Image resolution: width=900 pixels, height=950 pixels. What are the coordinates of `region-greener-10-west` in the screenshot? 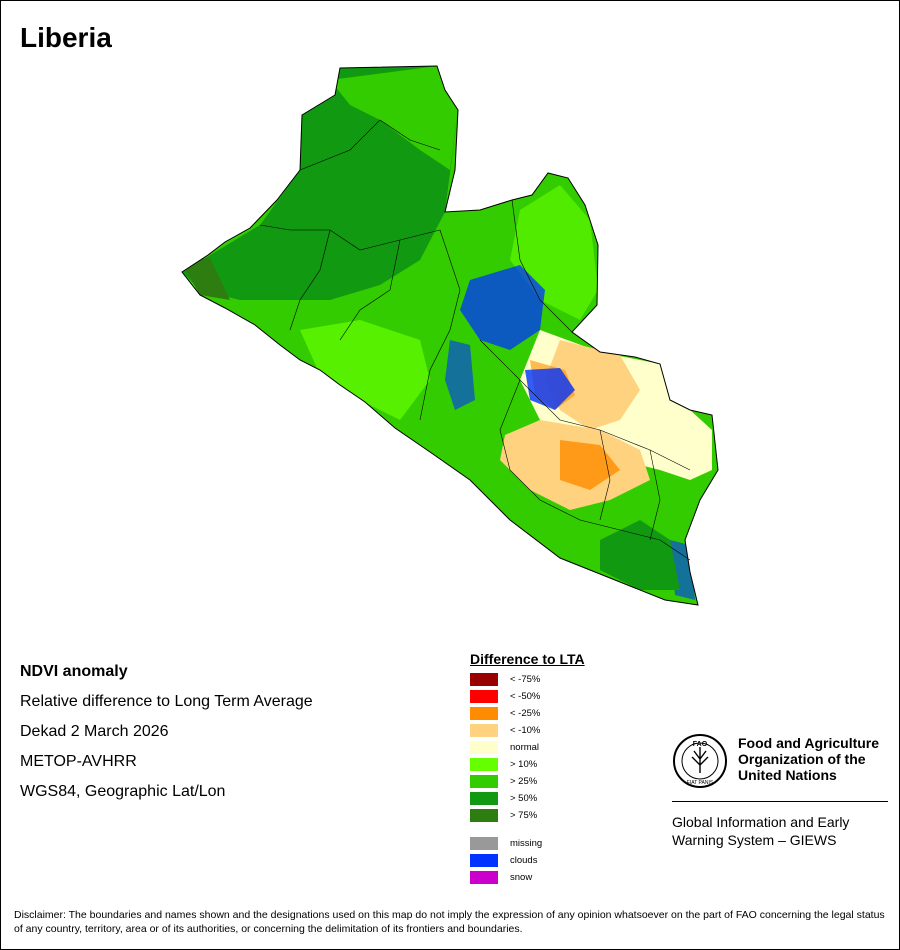 It's located at (365, 370).